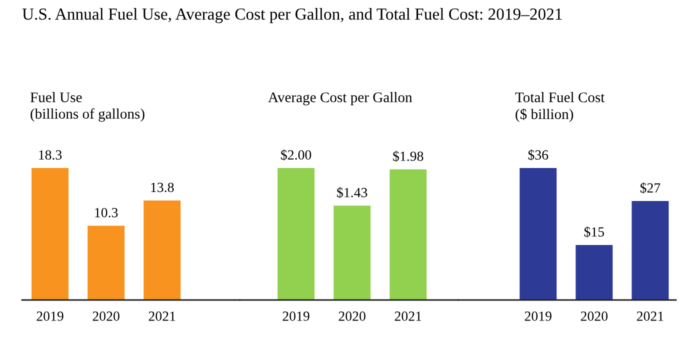 The width and height of the screenshot is (700, 341). Describe the element at coordinates (296, 155) in the screenshot. I see `data-label: $2.00` at that location.